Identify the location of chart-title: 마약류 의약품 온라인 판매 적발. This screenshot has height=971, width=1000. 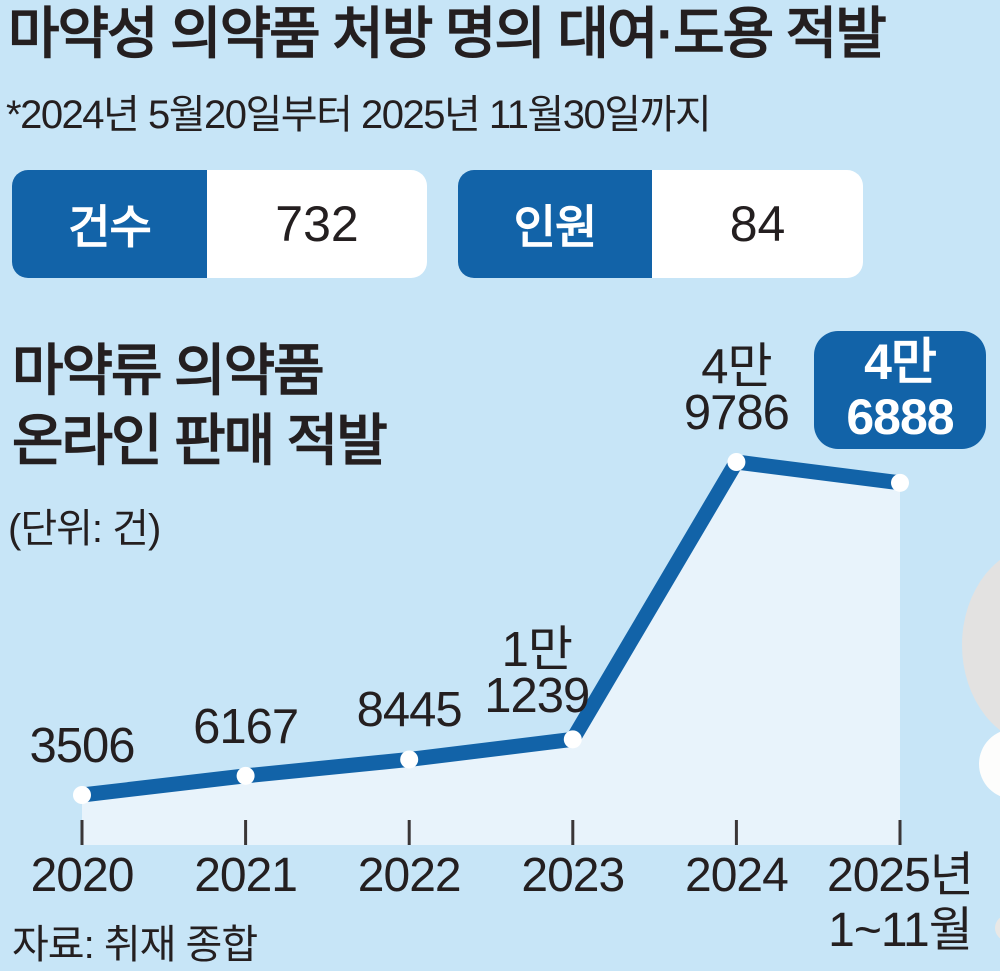
(200, 406).